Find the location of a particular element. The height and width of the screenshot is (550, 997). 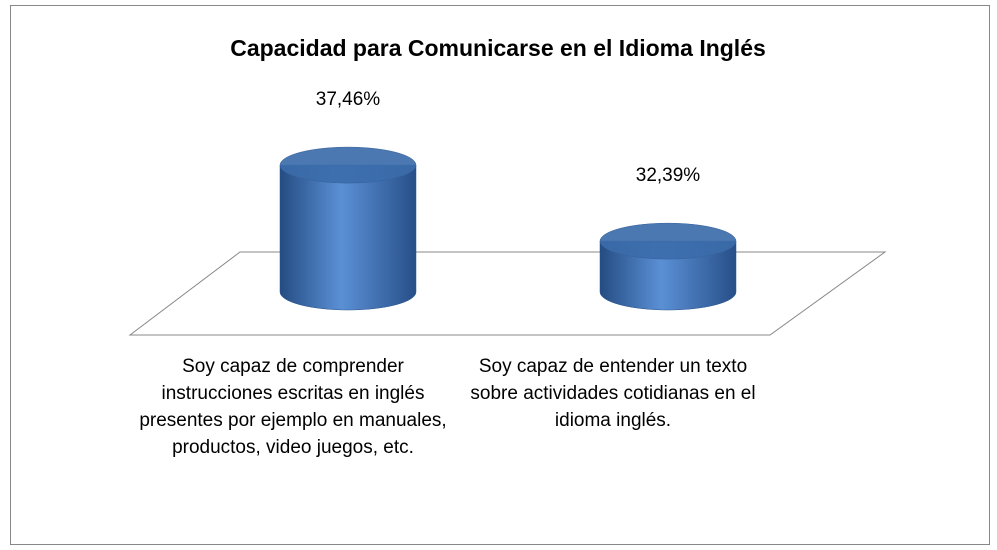

value-label: 32,39% is located at coordinates (668, 175).